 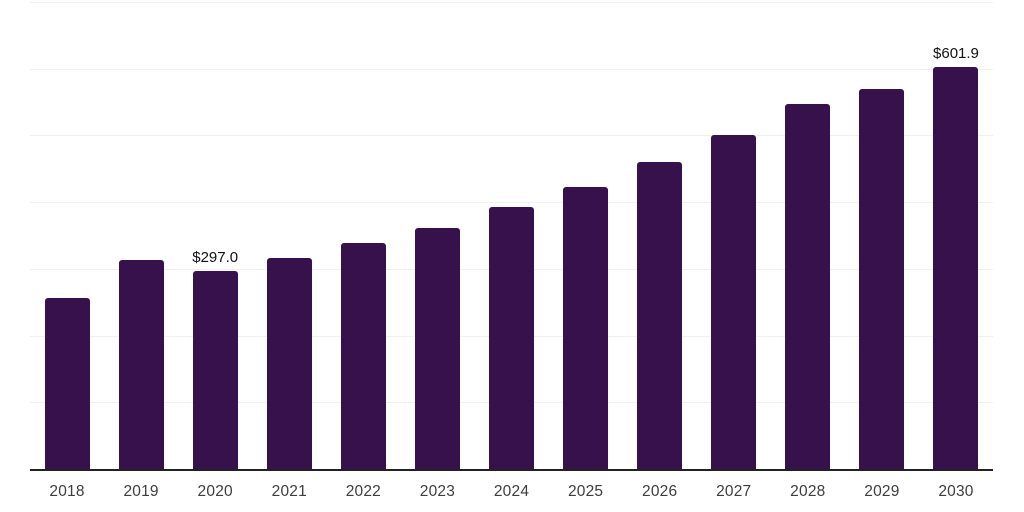 What do you see at coordinates (956, 491) in the screenshot?
I see `x-tick-2030: 2030` at bounding box center [956, 491].